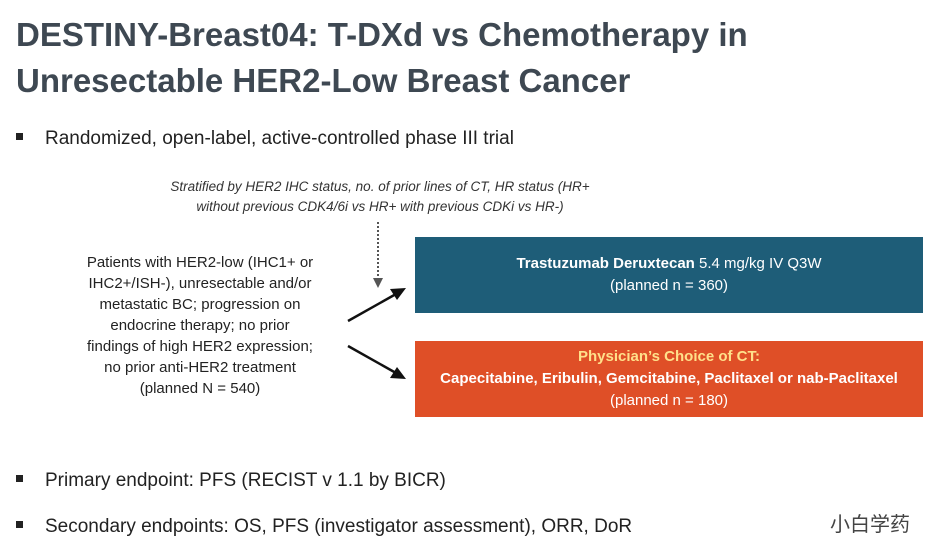 This screenshot has width=942, height=557. What do you see at coordinates (605, 263) in the screenshot?
I see `arm-name: Trastuzumab Deruxtecan` at bounding box center [605, 263].